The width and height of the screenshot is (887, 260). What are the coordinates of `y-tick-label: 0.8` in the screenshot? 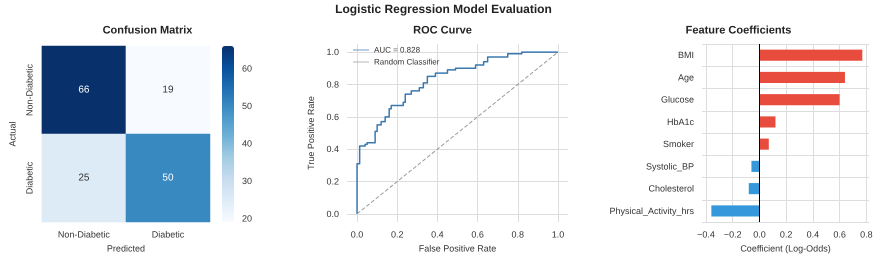 It's located at (332, 84).